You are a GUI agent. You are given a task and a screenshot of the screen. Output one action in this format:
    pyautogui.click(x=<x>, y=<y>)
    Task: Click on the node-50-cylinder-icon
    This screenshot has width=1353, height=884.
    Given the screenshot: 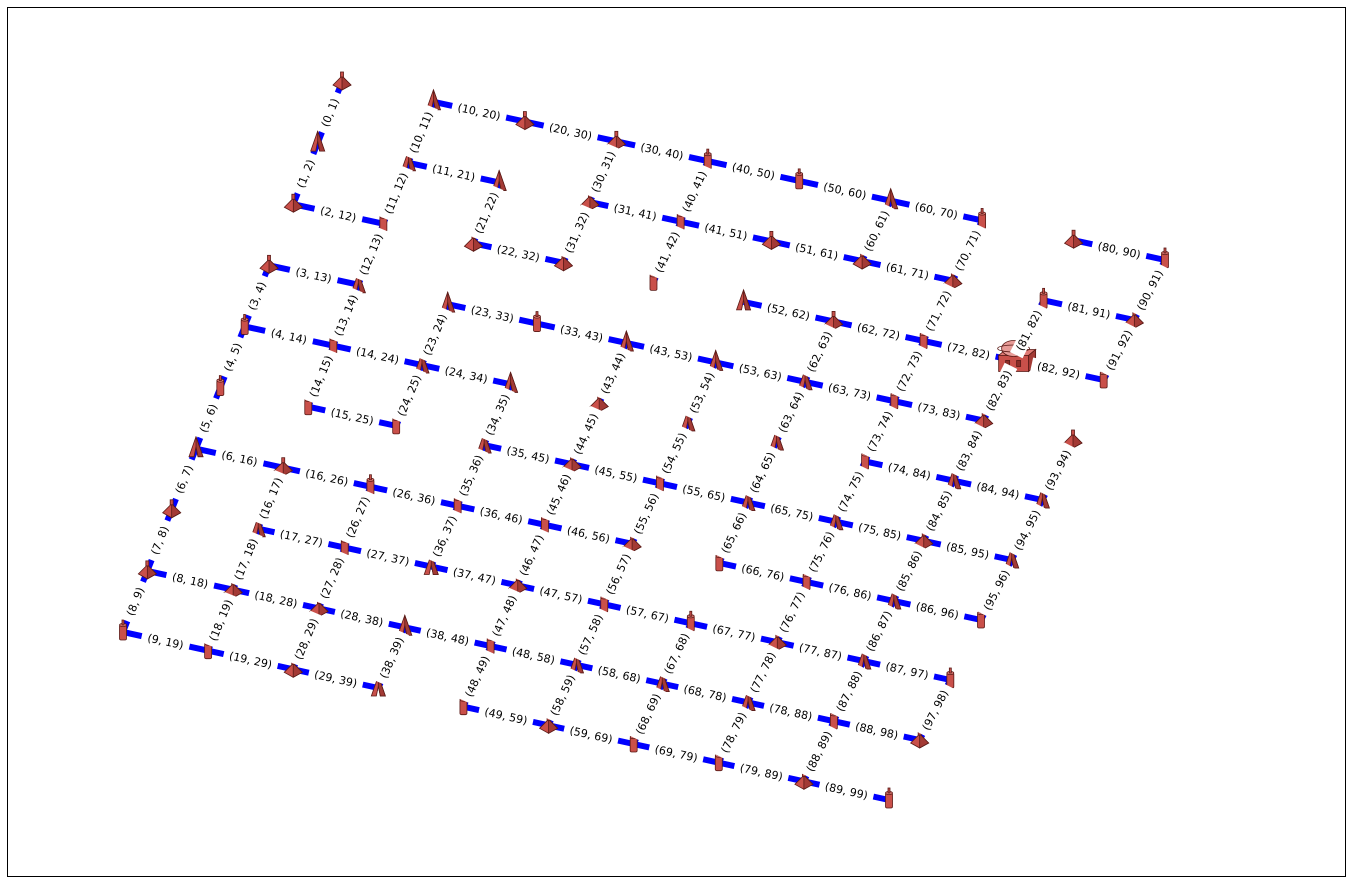 What is the action you would take?
    pyautogui.click(x=799, y=179)
    